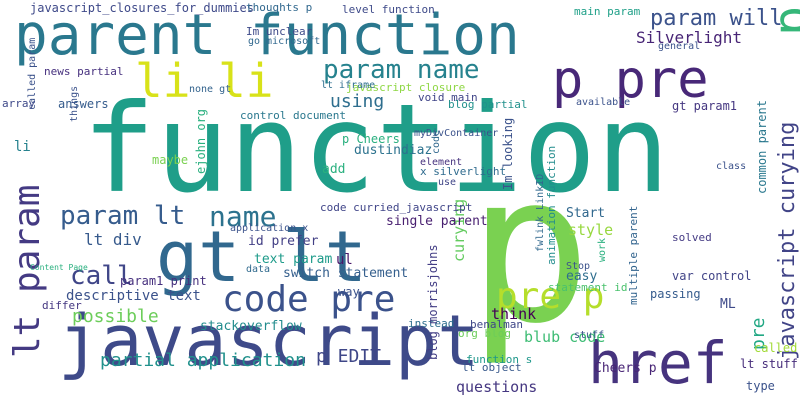 The width and height of the screenshot is (800, 400). Describe the element at coordinates (578, 266) in the screenshot. I see `cloud-word: Stop` at that location.